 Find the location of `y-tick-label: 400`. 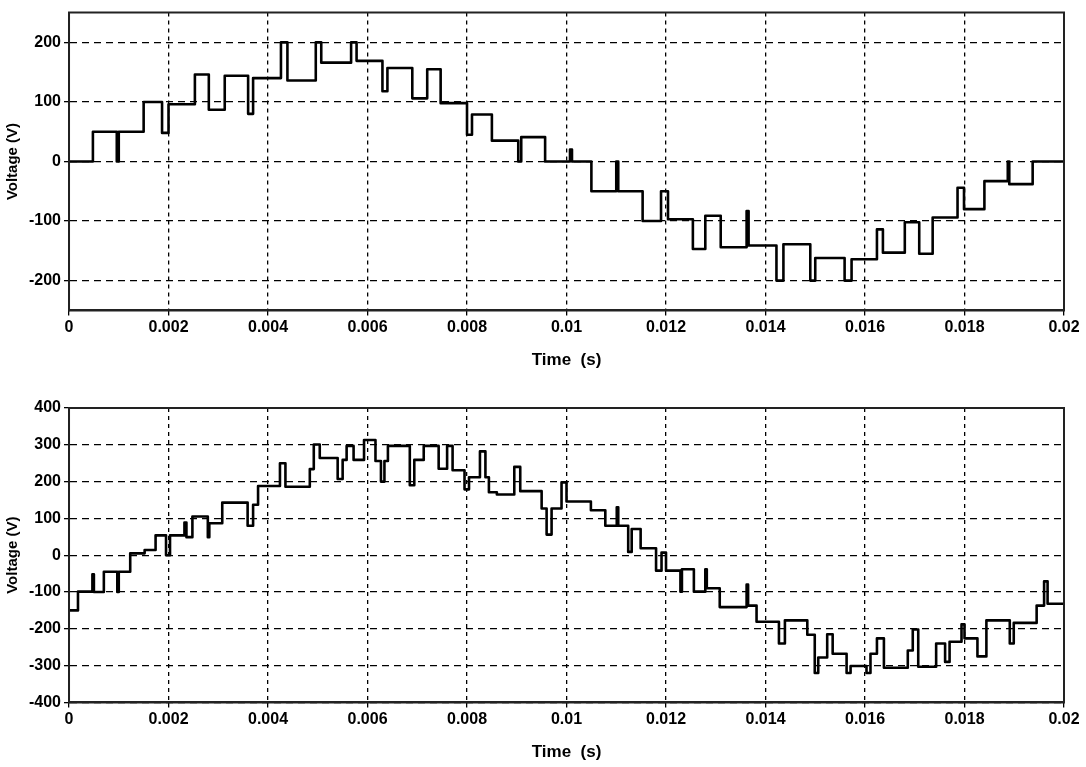

y-tick-label: 400 is located at coordinates (48, 407).